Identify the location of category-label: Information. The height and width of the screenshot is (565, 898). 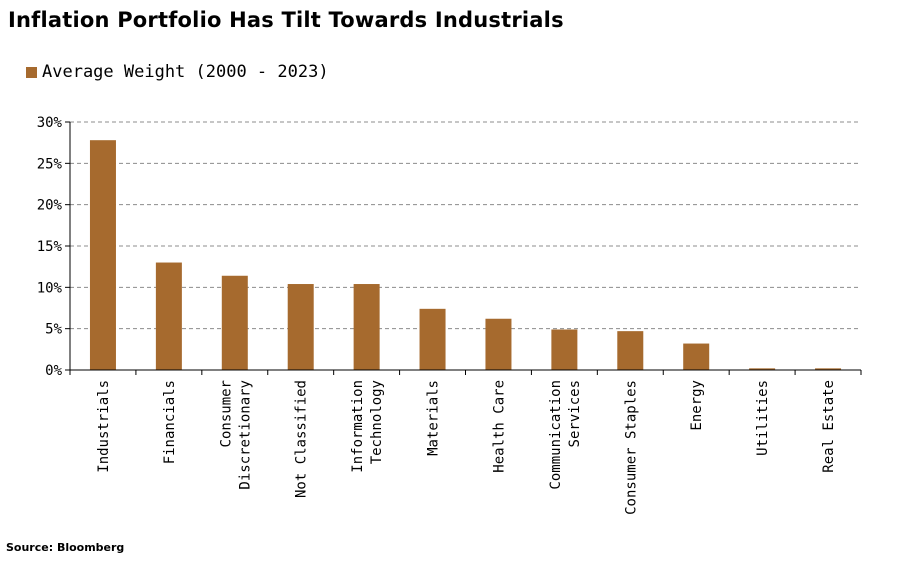
(358, 426).